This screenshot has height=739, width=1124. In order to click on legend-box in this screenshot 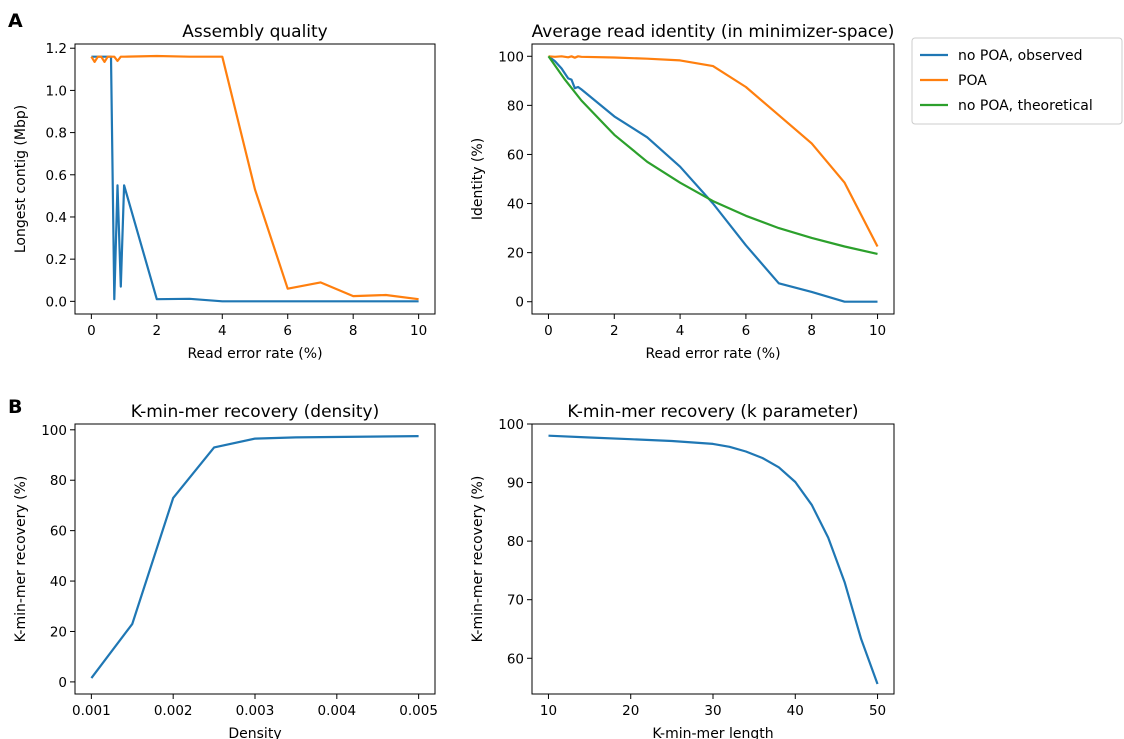, I will do `click(1017, 81)`.